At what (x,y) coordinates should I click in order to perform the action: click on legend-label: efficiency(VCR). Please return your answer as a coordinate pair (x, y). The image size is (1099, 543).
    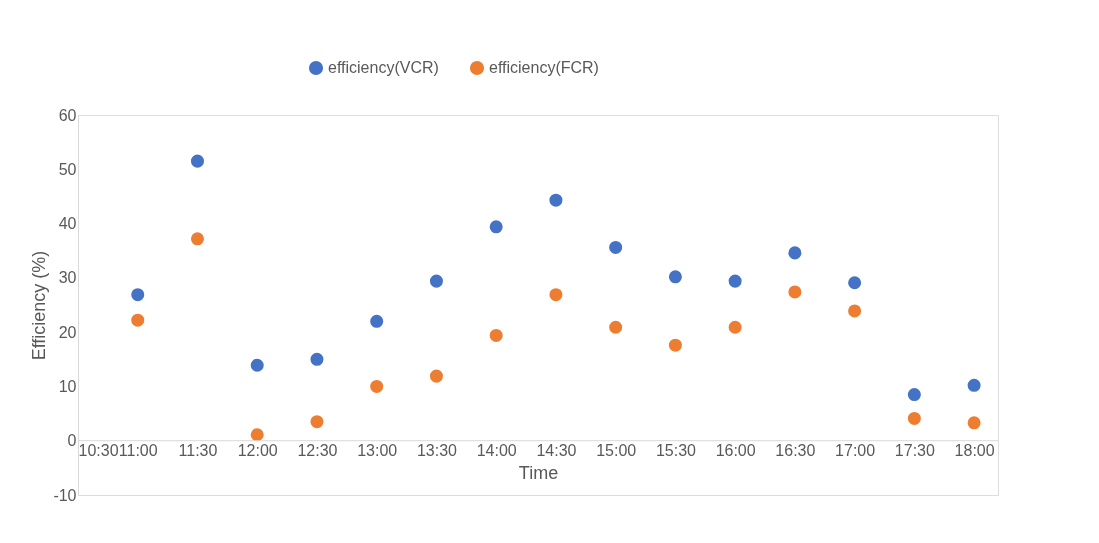
    Looking at the image, I should click on (383, 67).